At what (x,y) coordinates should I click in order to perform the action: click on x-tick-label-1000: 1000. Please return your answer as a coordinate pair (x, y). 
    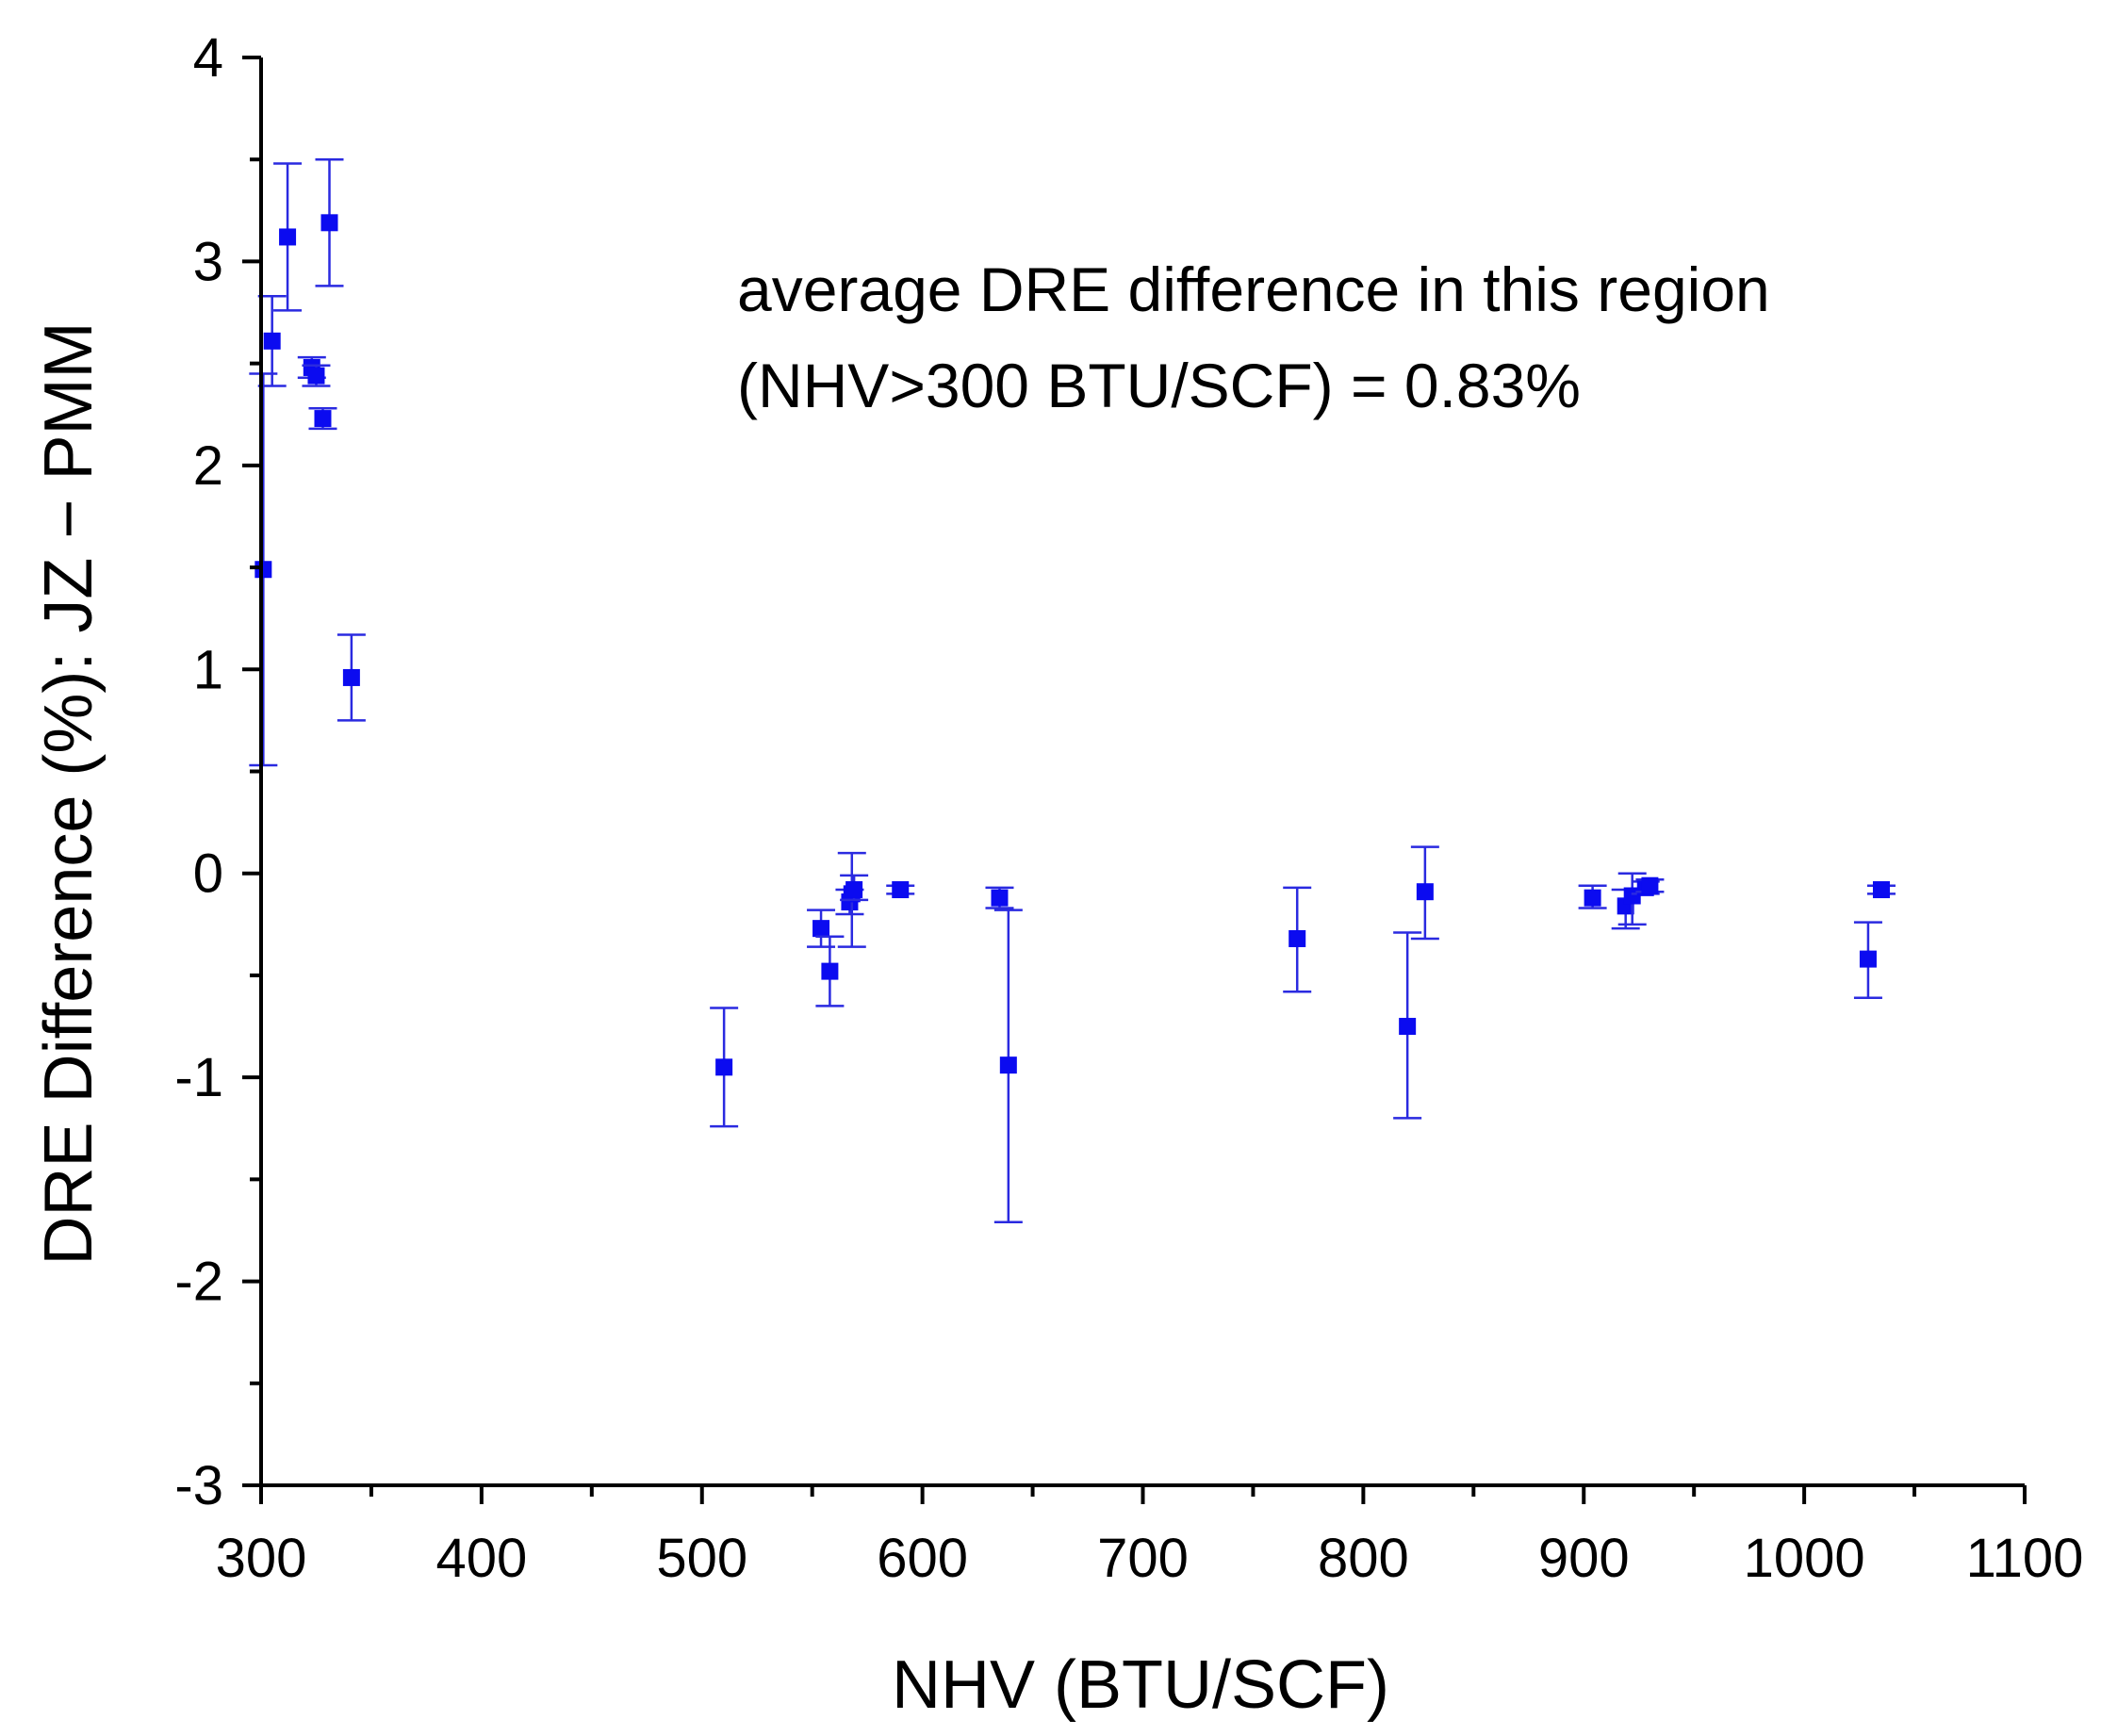
    Looking at the image, I should click on (1804, 1558).